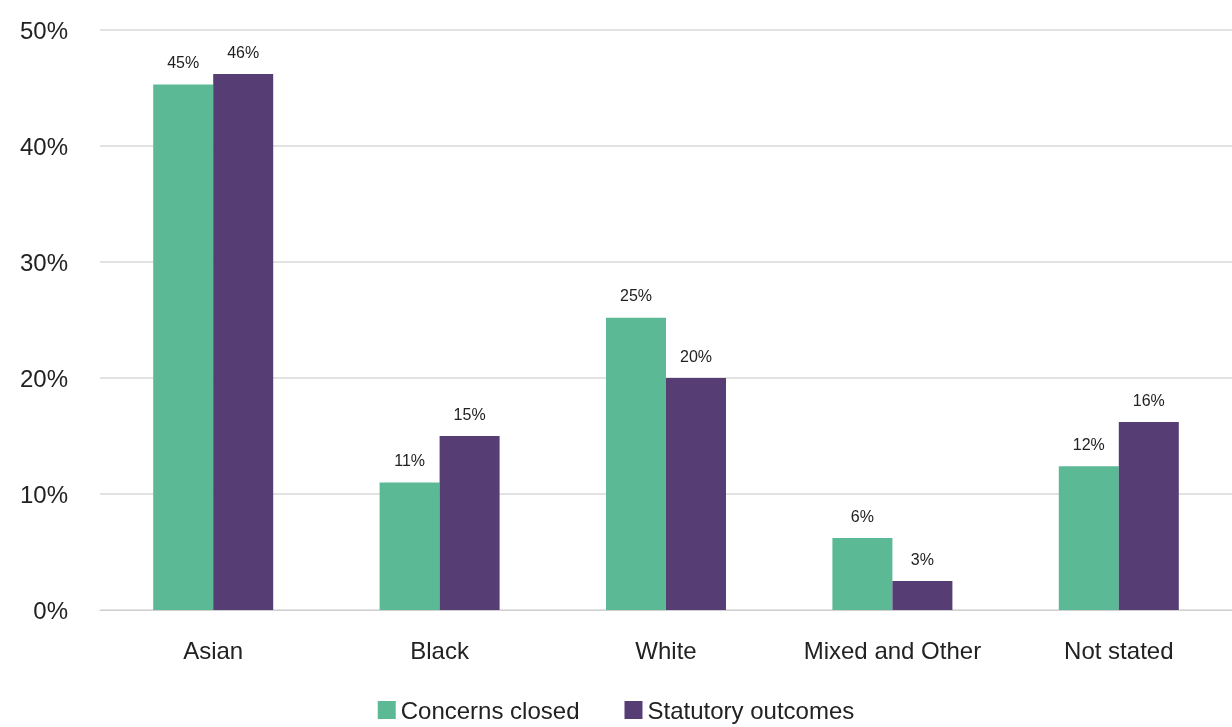 This screenshot has height=727, width=1232. Describe the element at coordinates (213, 650) in the screenshot. I see `x-tick-label: Asian` at that location.